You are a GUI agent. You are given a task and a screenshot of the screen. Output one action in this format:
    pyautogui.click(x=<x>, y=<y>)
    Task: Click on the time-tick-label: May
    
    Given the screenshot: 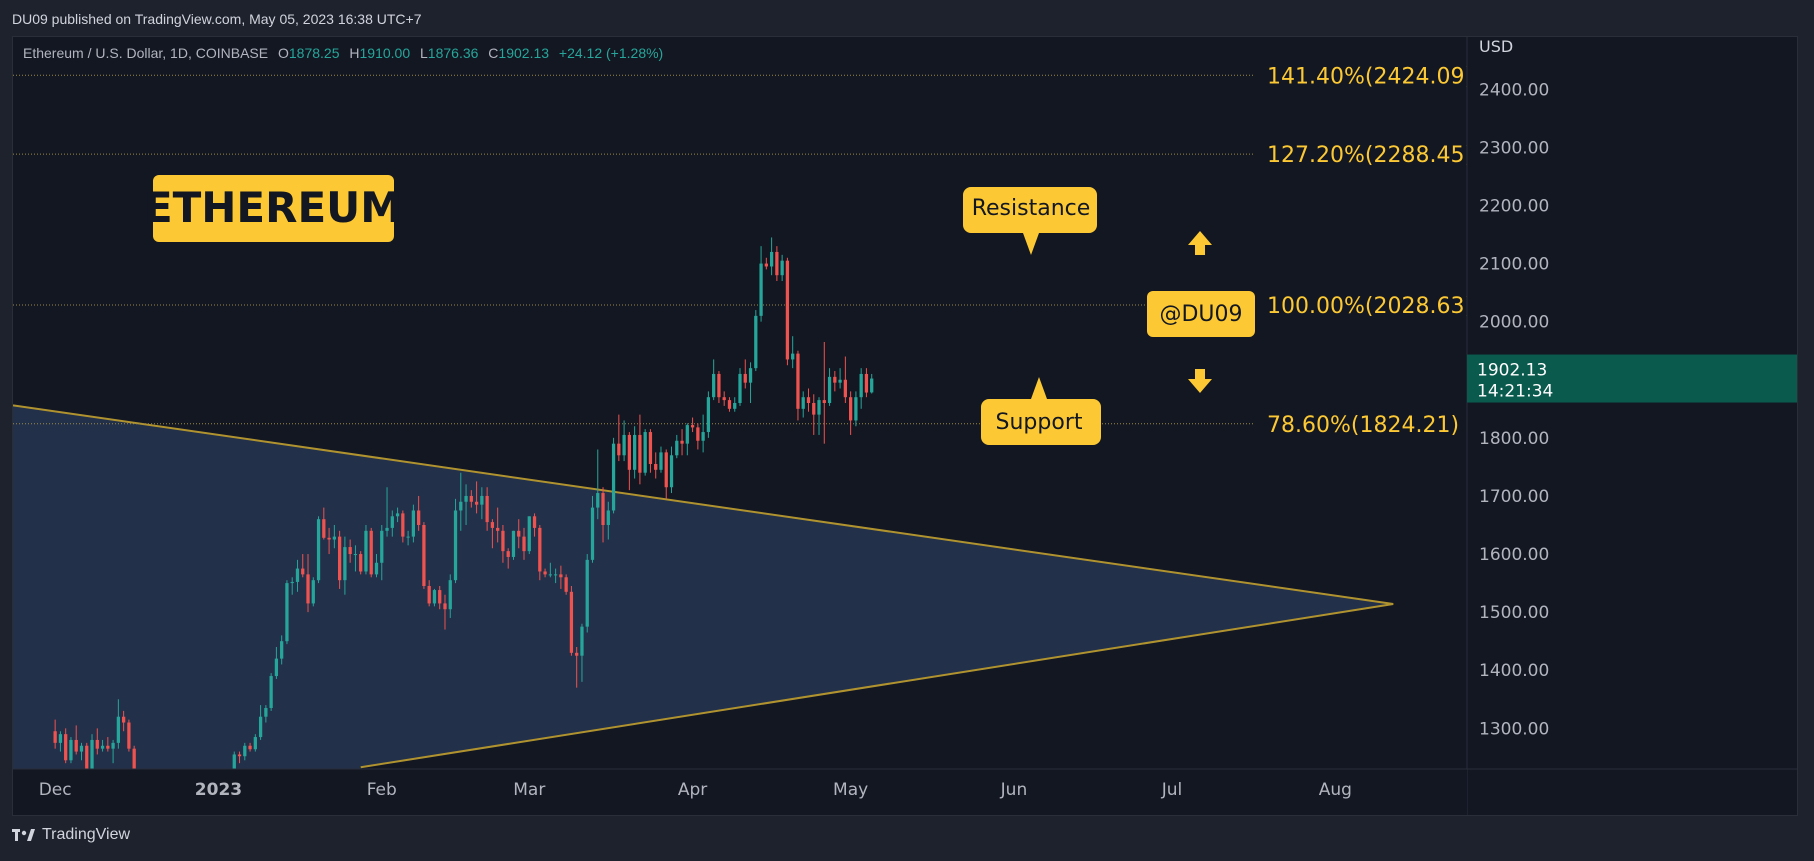 What is the action you would take?
    pyautogui.click(x=850, y=790)
    